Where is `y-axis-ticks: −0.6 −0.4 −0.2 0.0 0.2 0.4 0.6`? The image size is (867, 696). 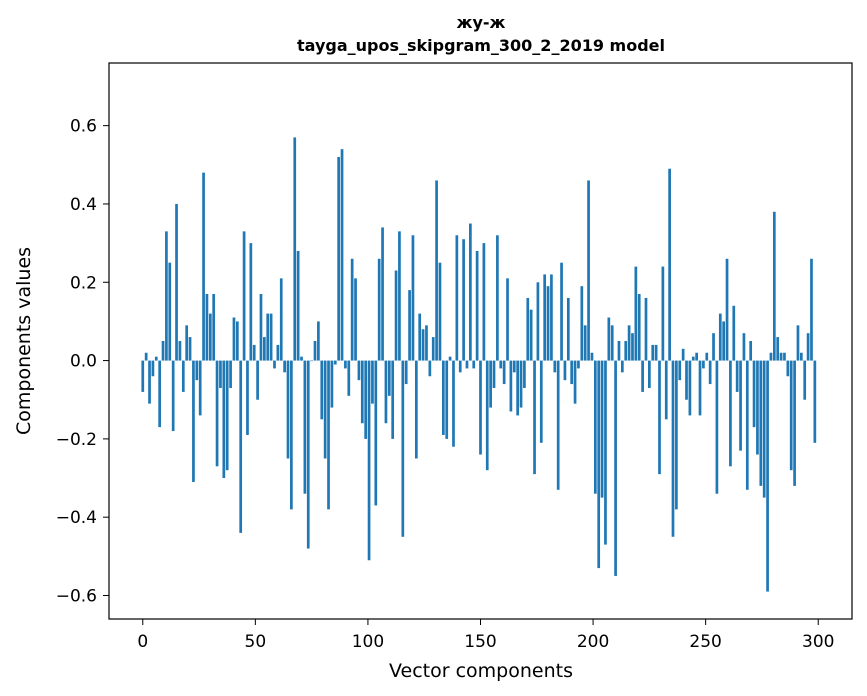
y-axis-ticks: −0.6 −0.4 −0.2 0.0 0.2 0.4 0.6 is located at coordinates (82, 362).